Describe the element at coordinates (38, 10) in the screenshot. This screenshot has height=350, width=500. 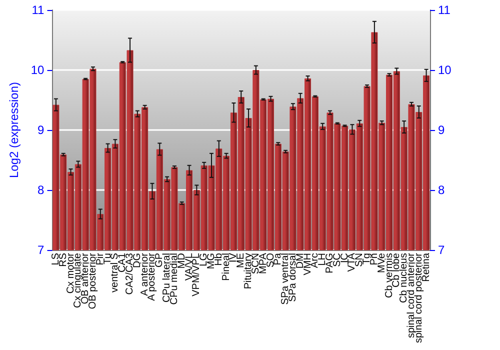
I see `y-tick-label: 11` at that location.